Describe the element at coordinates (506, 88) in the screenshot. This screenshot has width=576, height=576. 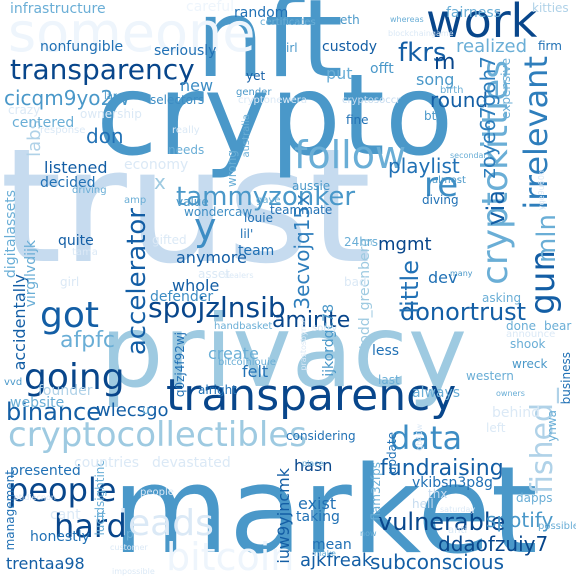
I see `word-expensive: expensive` at that location.